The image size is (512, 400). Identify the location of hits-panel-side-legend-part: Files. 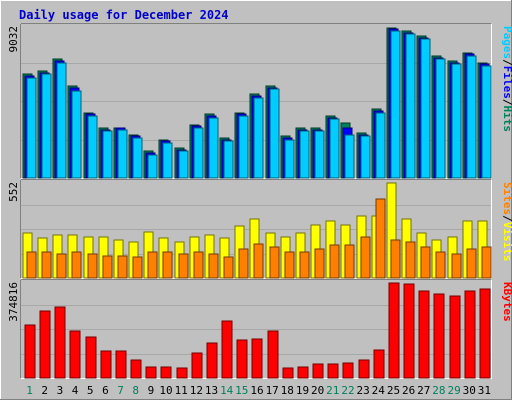
(506, 82).